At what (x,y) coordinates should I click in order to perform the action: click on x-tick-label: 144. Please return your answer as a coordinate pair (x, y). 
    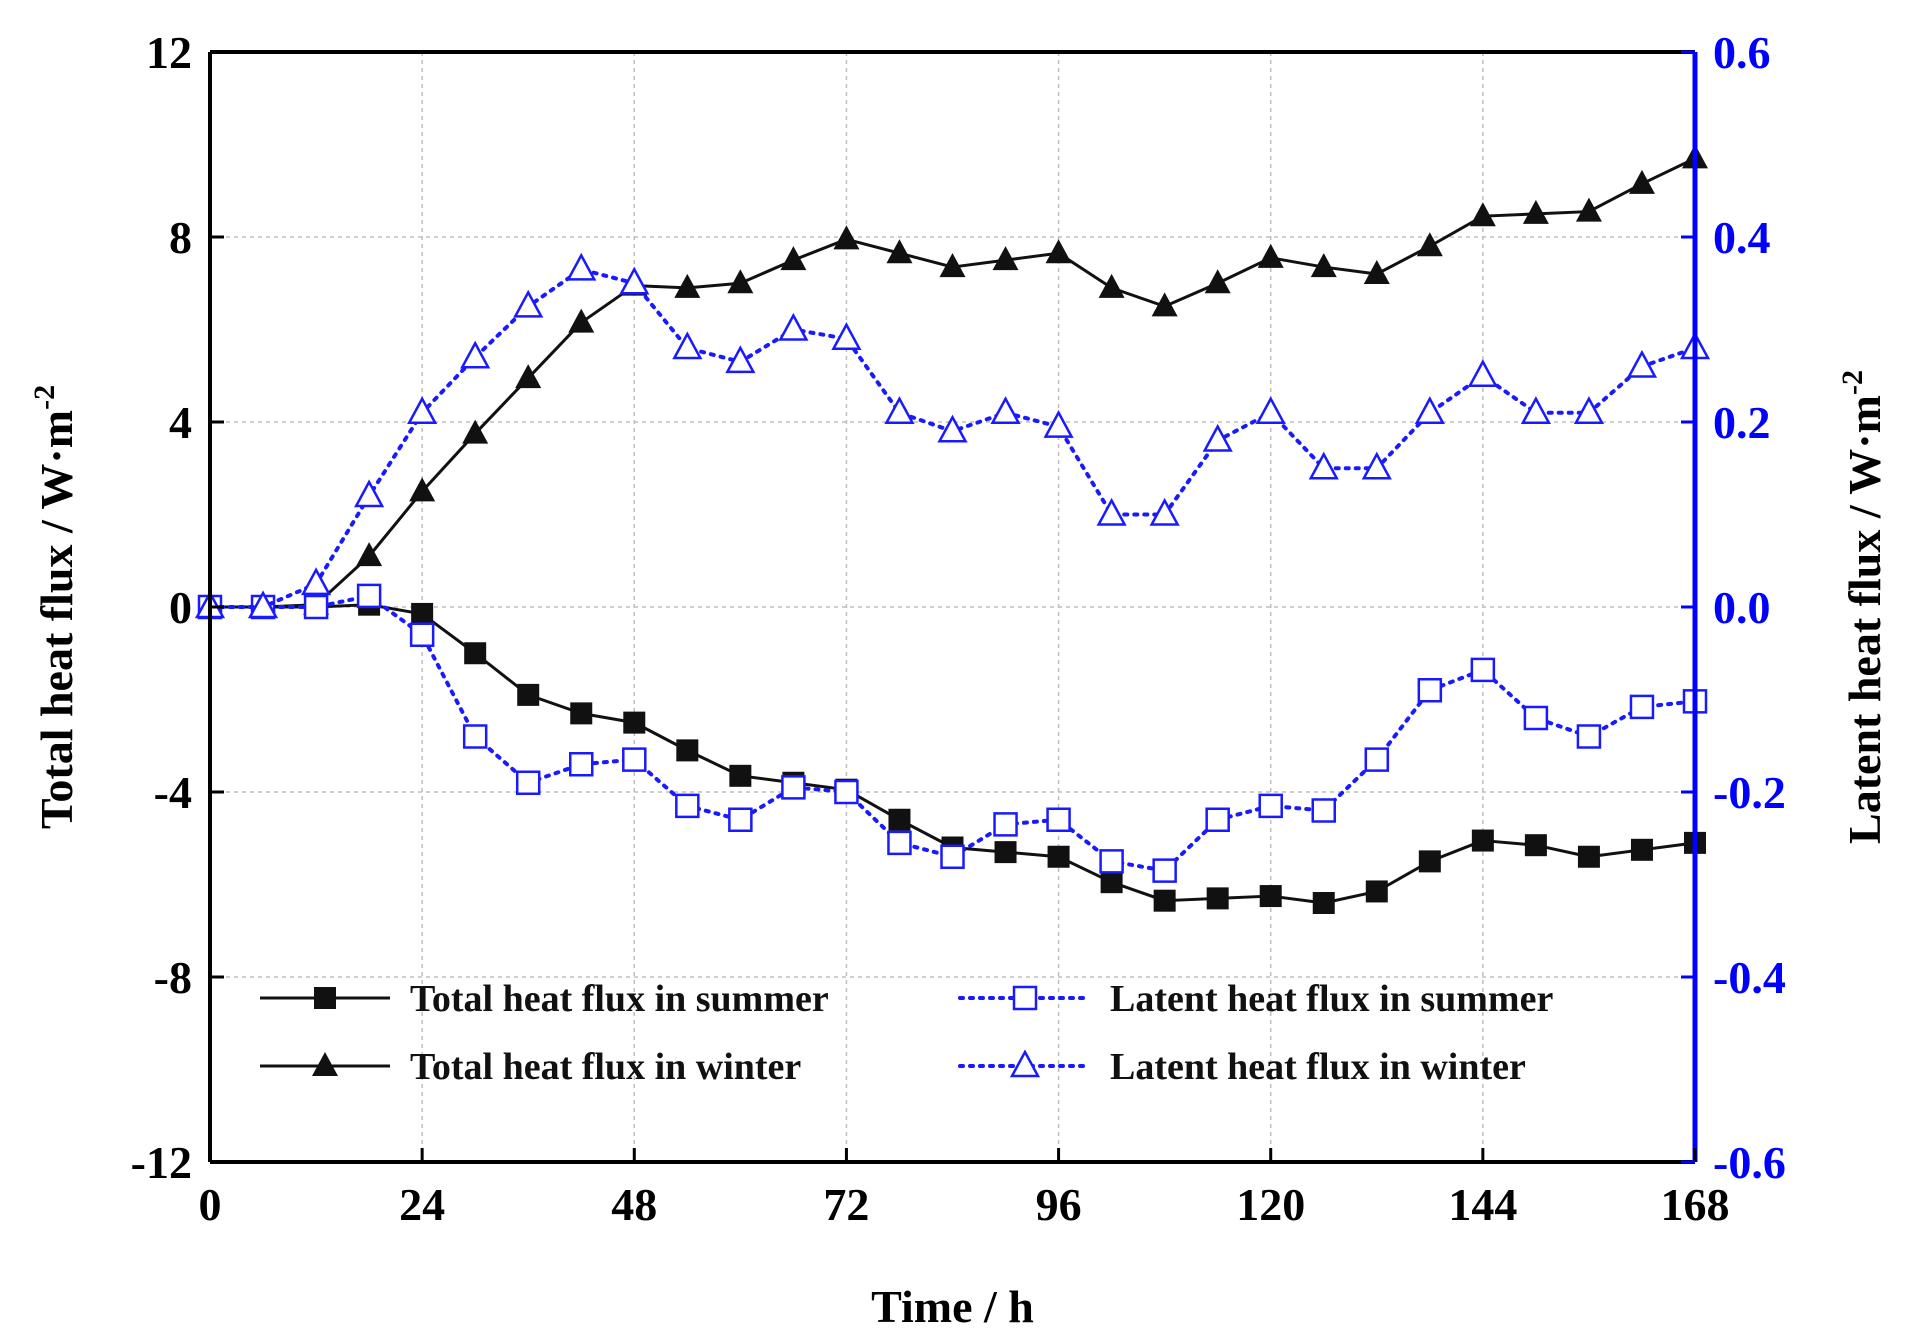
    Looking at the image, I should click on (1482, 1204).